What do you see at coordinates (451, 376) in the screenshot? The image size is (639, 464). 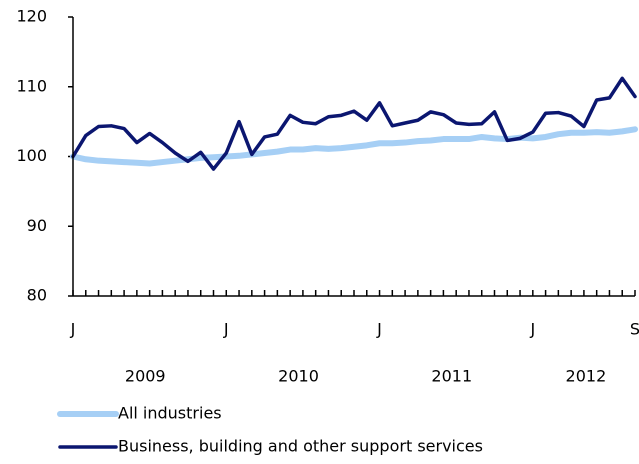 I see `year-label: 2011` at bounding box center [451, 376].